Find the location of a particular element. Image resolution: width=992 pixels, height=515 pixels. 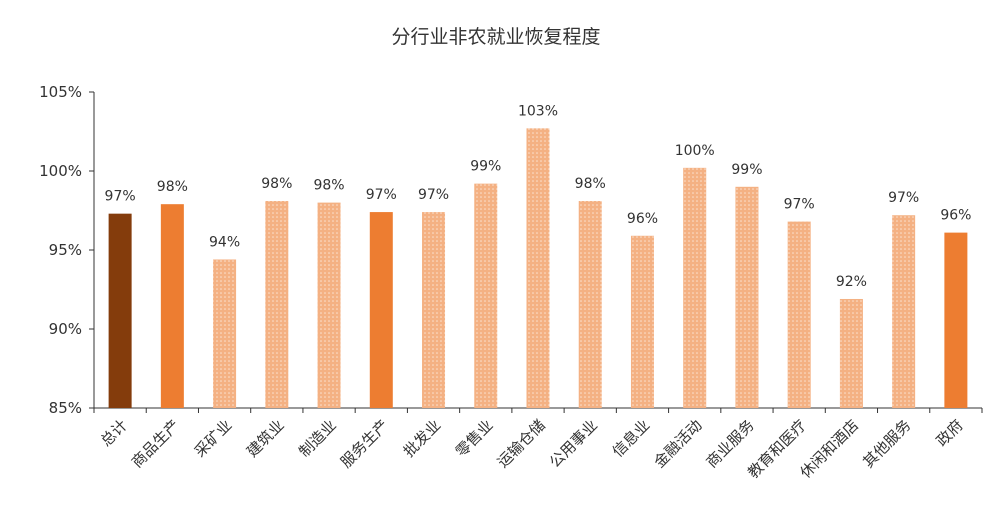

data-label: 94% is located at coordinates (224, 242).